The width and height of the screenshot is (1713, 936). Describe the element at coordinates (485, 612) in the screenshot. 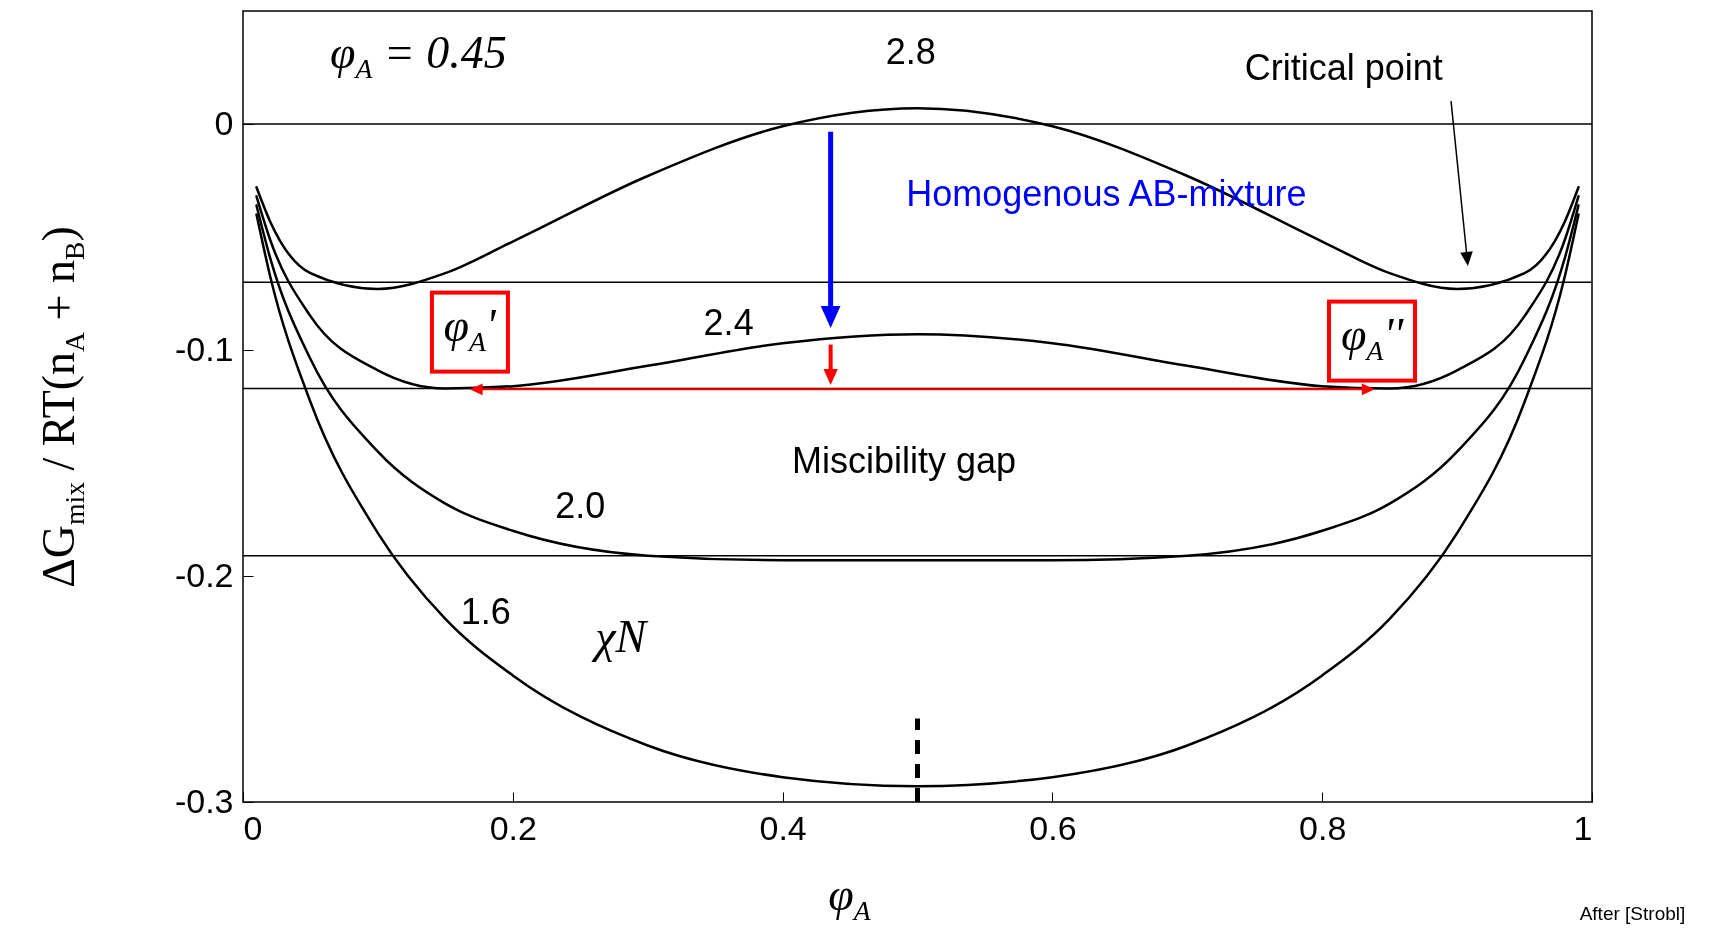

I see `series-label: 1.6` at that location.